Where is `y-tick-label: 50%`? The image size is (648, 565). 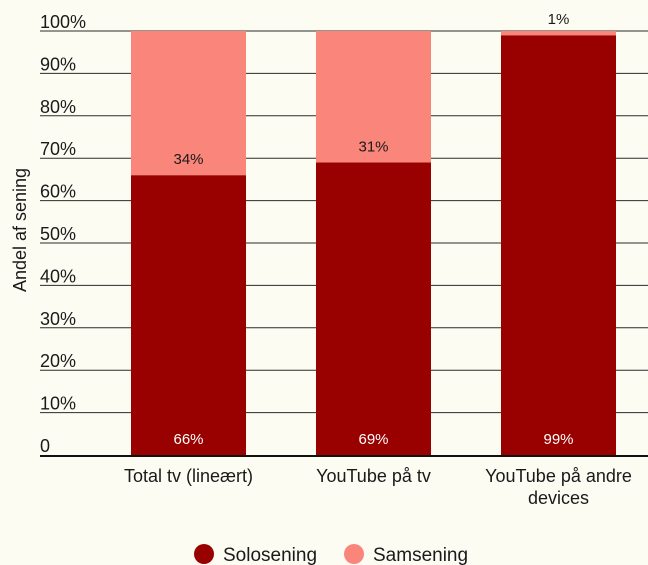 y-tick-label: 50% is located at coordinates (58, 234).